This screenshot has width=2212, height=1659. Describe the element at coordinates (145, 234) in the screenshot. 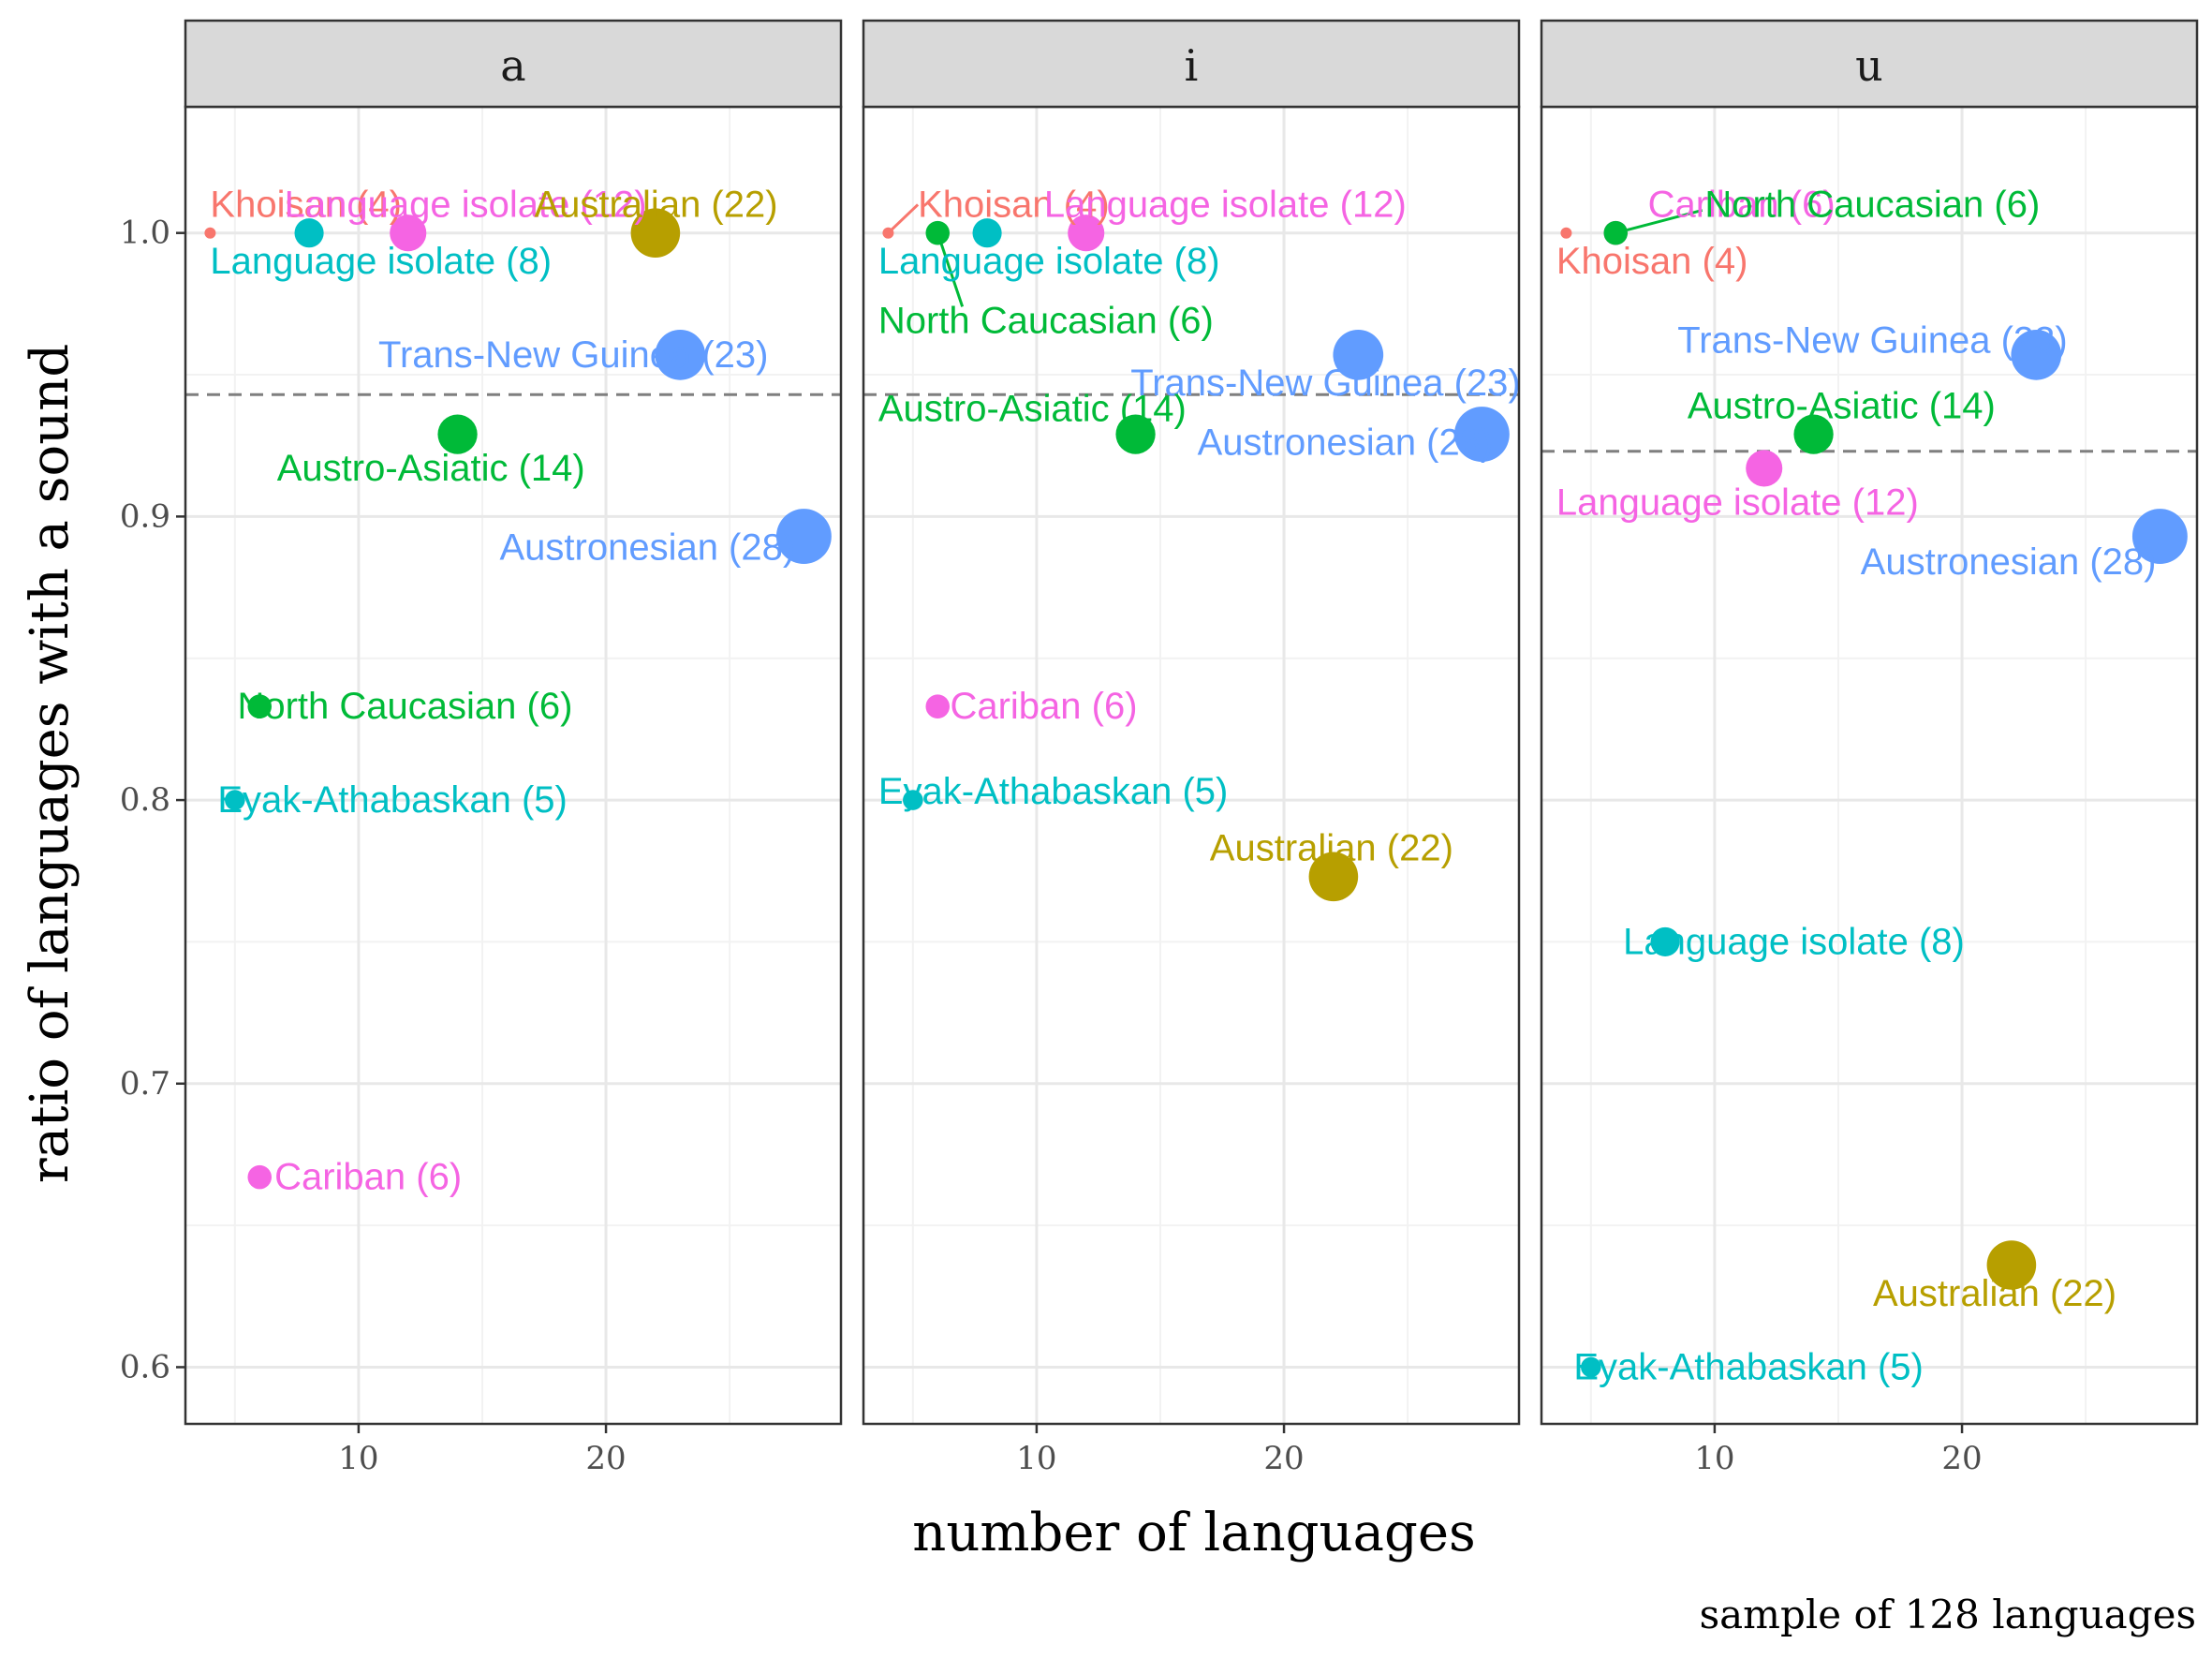

I see `y-tick-label: 1.0` at that location.